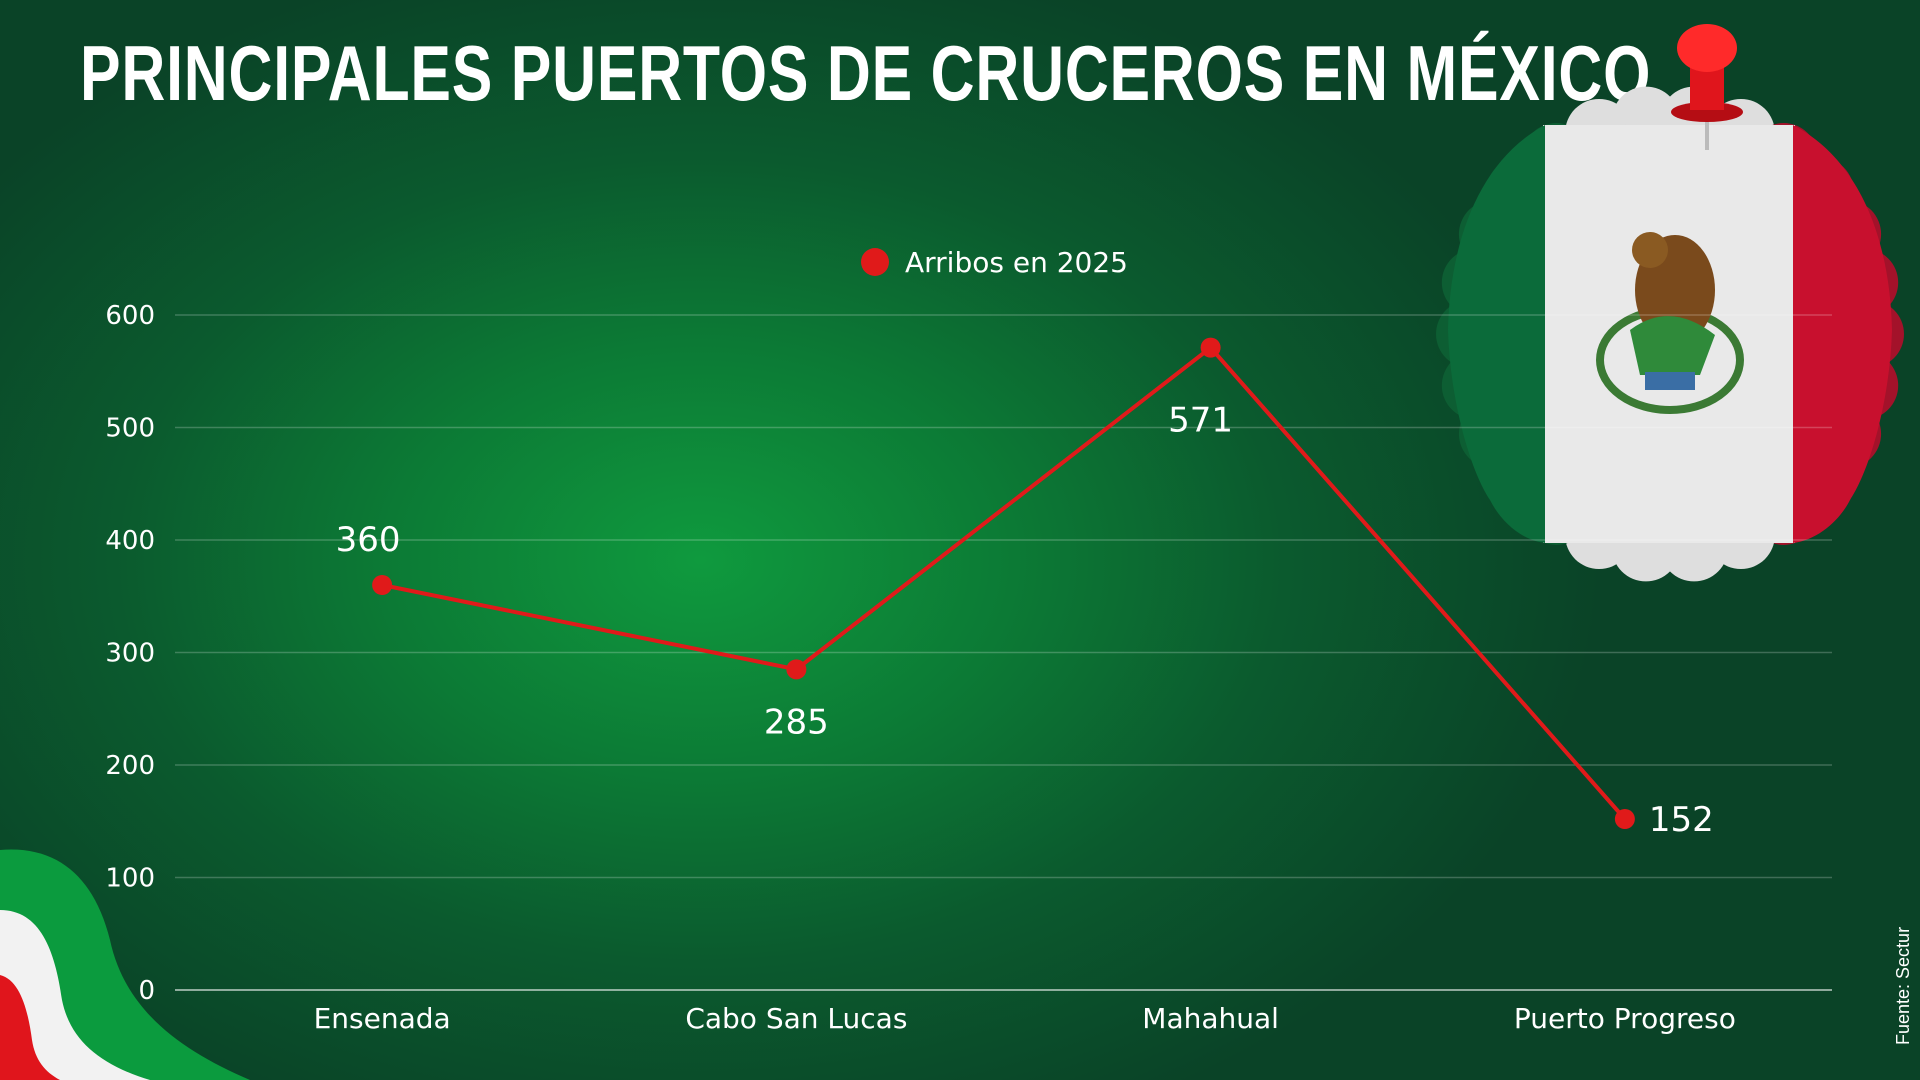 This screenshot has width=1920, height=1080. I want to click on legend-marker, so click(875, 262).